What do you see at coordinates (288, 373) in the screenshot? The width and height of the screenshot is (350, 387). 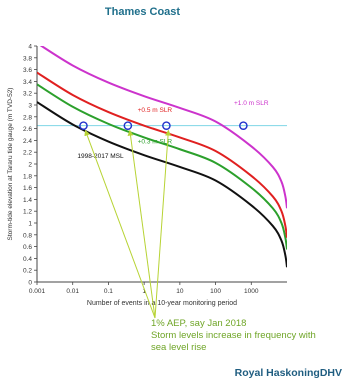 I see `brand-logo-text: Royal HaskoningDHV` at bounding box center [288, 373].